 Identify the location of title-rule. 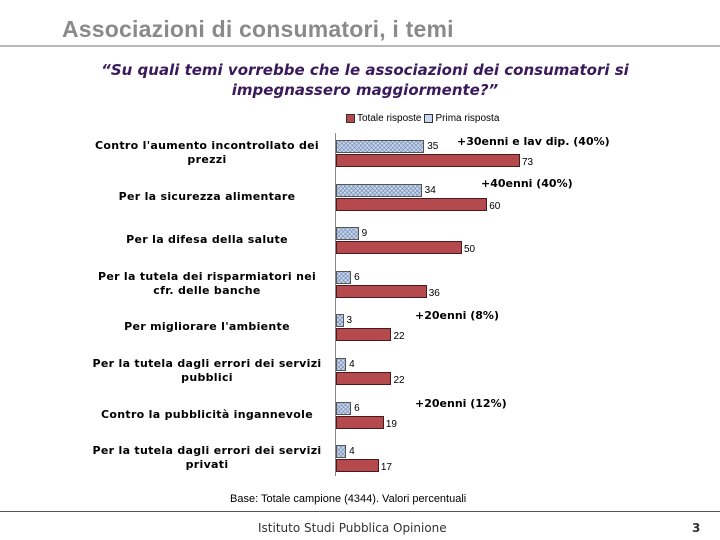
(360, 46).